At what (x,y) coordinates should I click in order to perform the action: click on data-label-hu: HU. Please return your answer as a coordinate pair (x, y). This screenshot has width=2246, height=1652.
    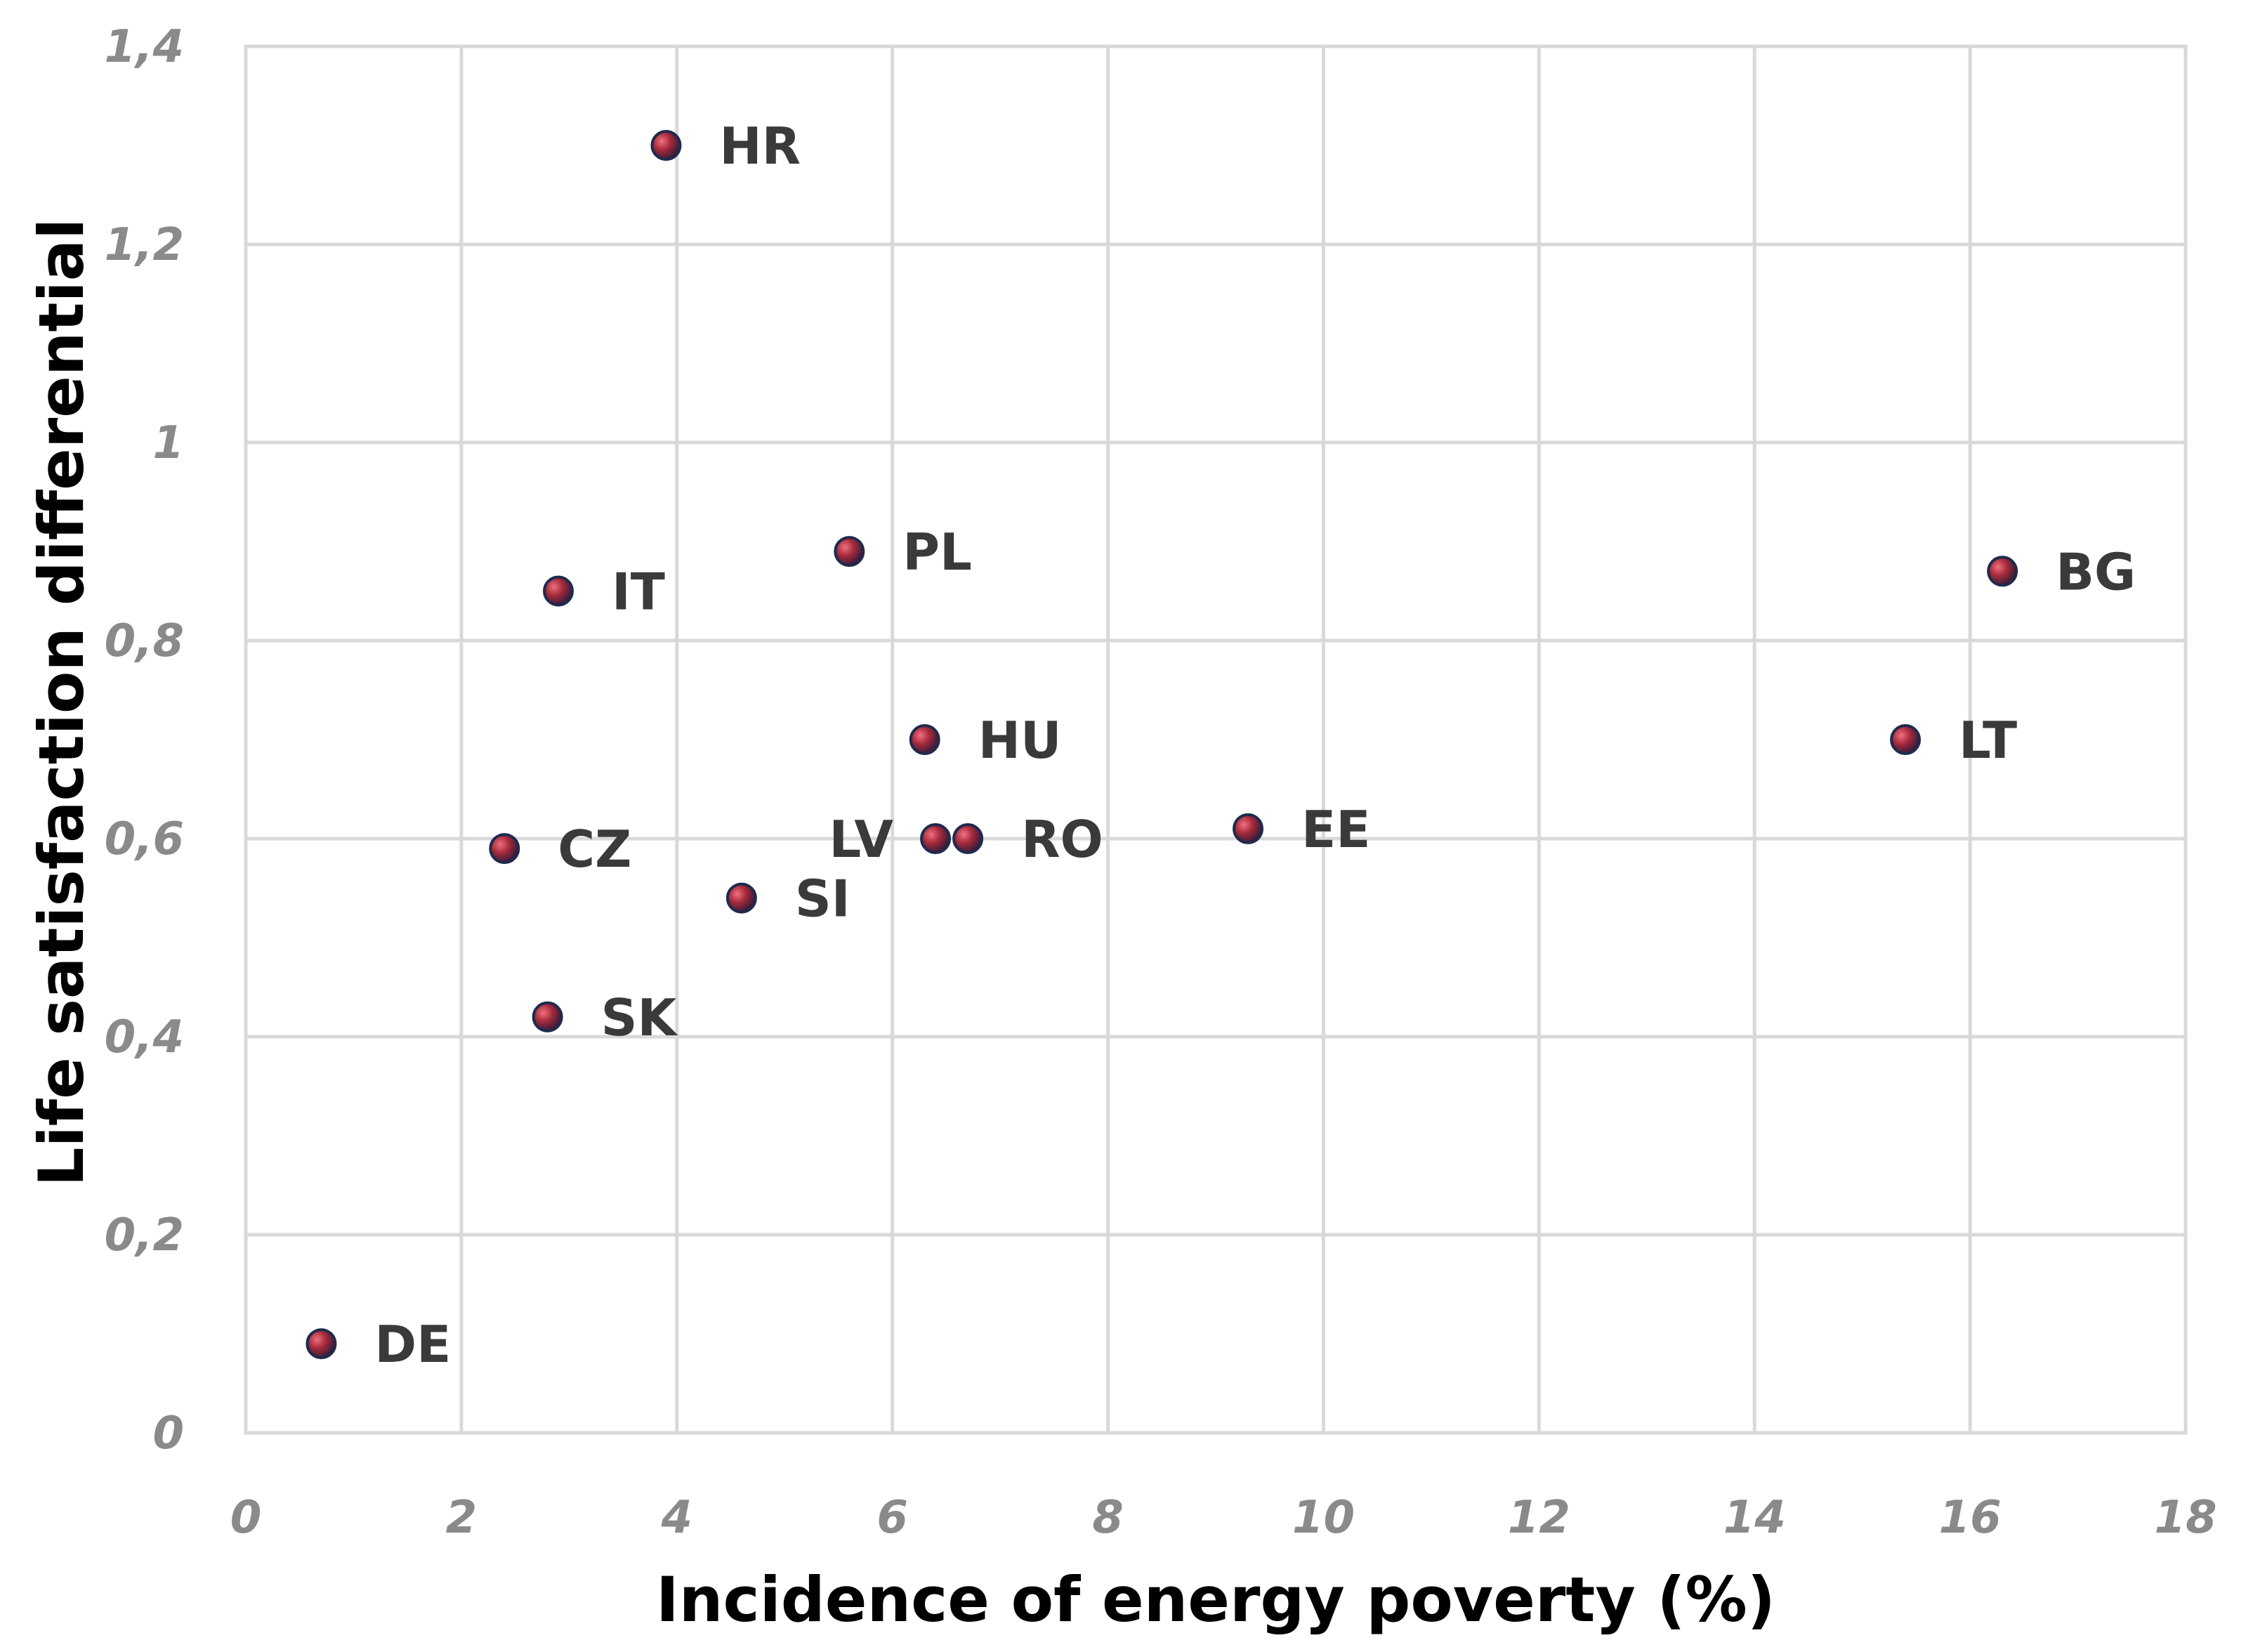
    Looking at the image, I should click on (1020, 740).